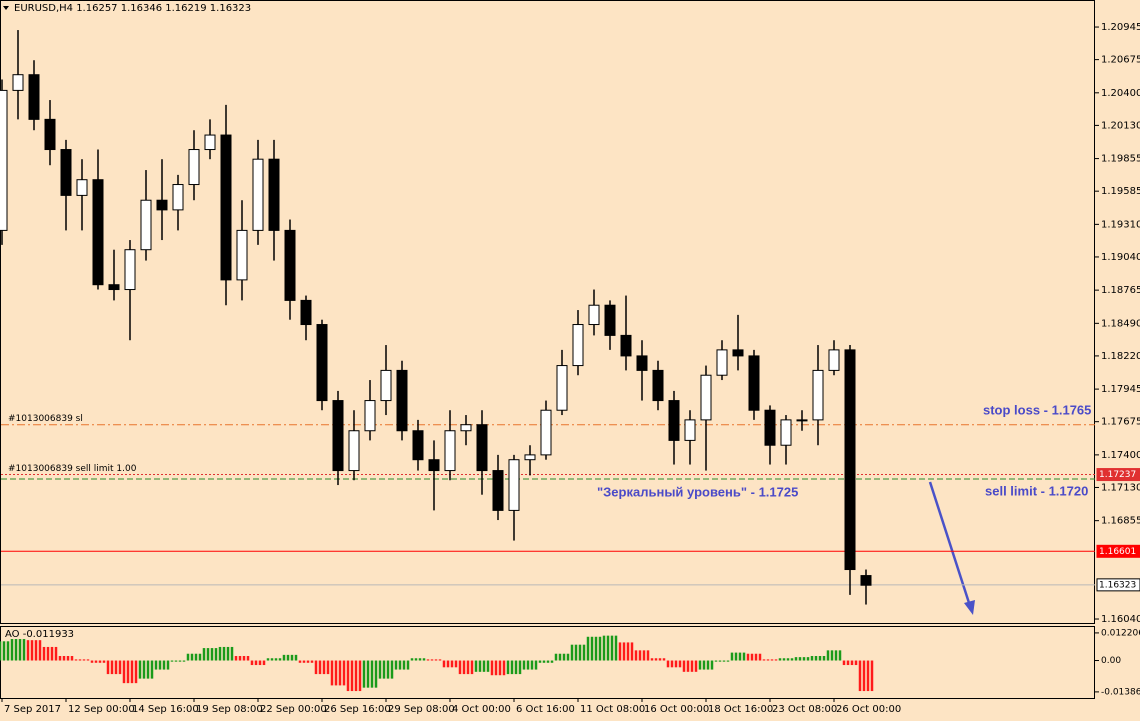 The image size is (1140, 721). Describe the element at coordinates (1120, 487) in the screenshot. I see `y-tick-label: 1.17130` at that location.